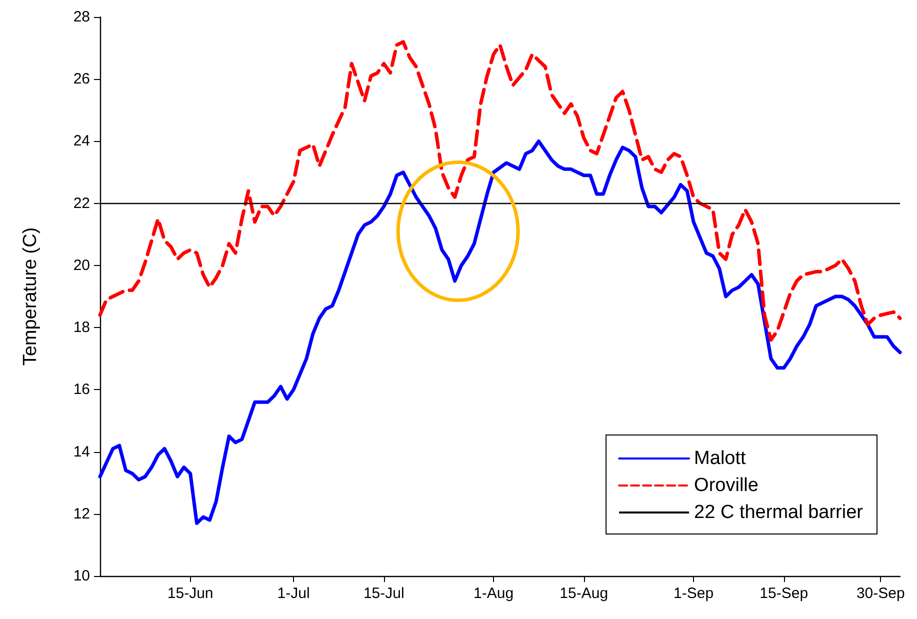  I want to click on x-tick-label: 1-Aug, so click(494, 593).